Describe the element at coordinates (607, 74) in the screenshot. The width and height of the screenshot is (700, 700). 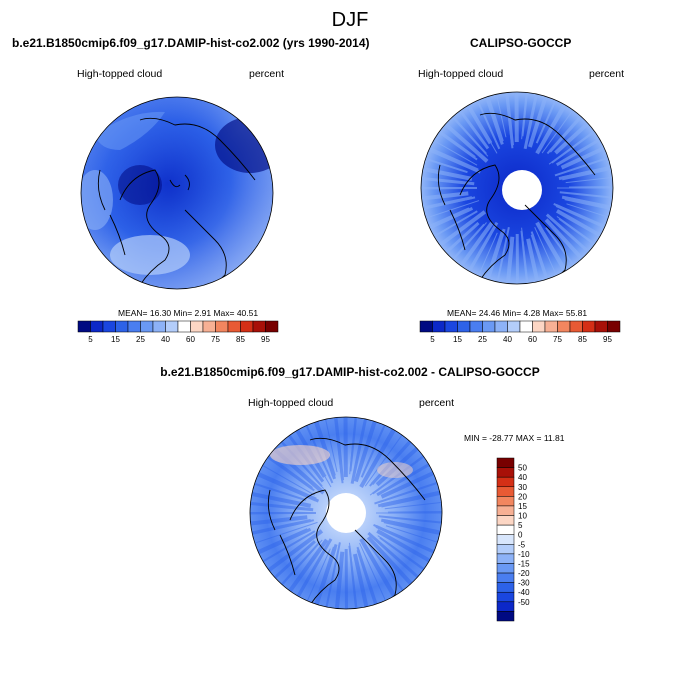
I see `panel2-units: percent` at that location.